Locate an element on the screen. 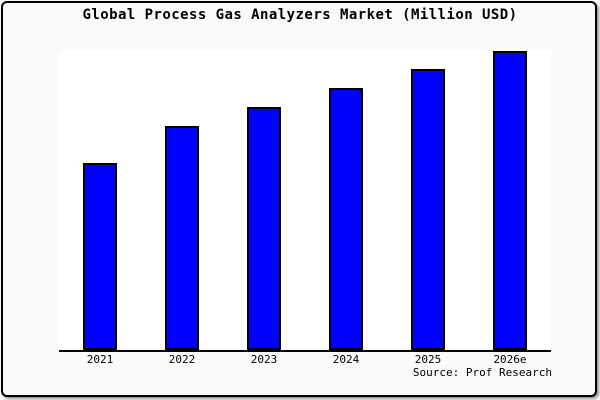  bar-2022 is located at coordinates (182, 238).